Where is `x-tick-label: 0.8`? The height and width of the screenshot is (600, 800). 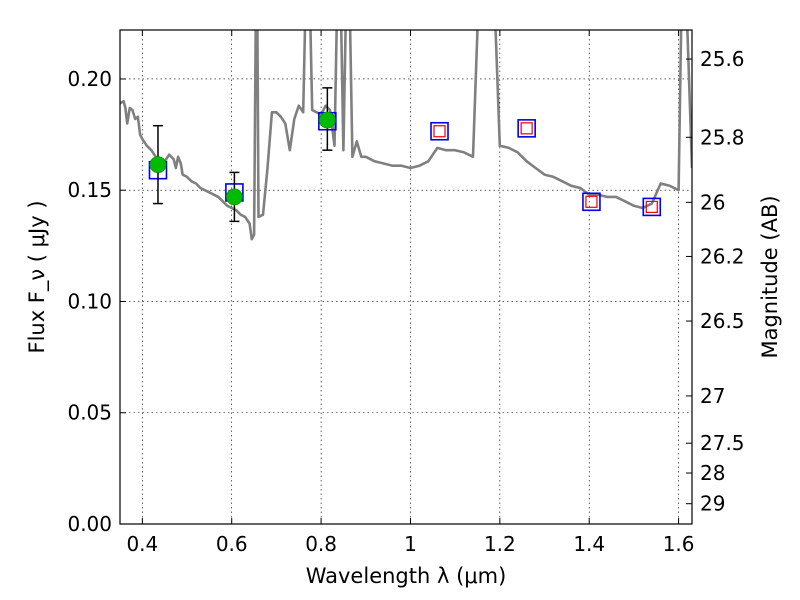 x-tick-label: 0.8 is located at coordinates (321, 544).